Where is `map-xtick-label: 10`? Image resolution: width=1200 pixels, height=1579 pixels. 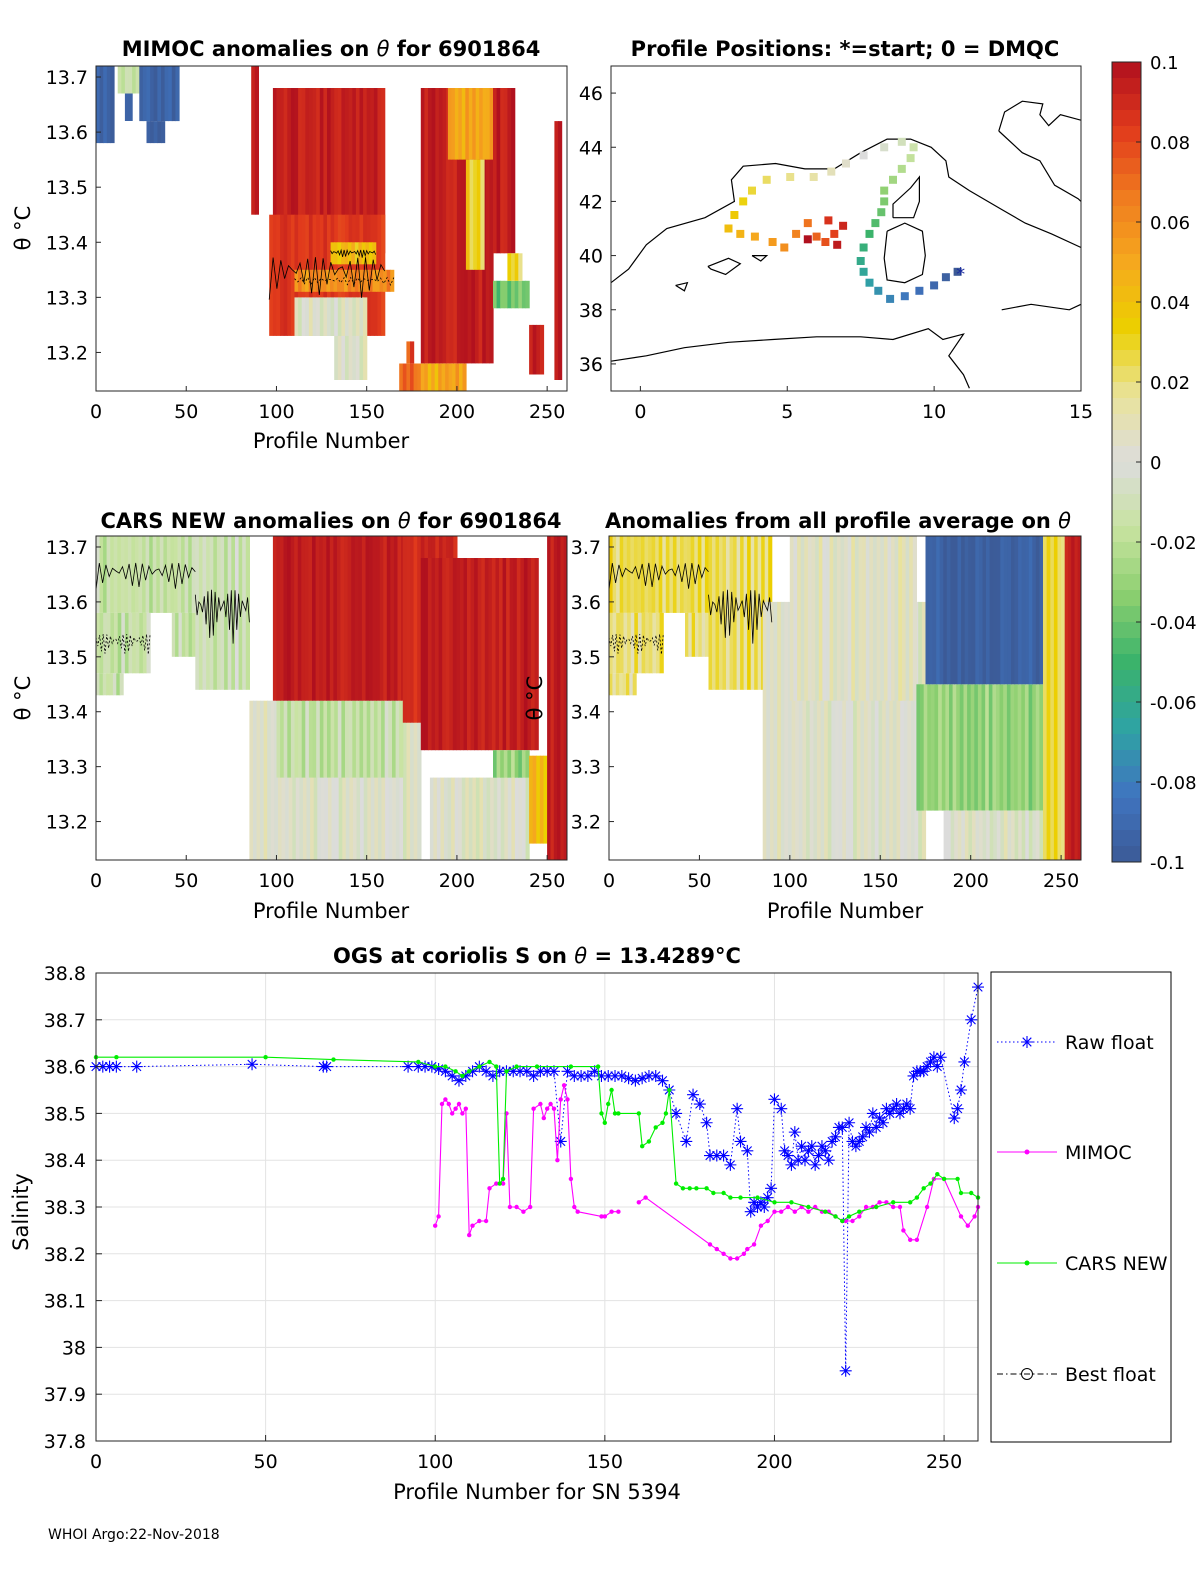
map-xtick-label: 10 is located at coordinates (934, 412).